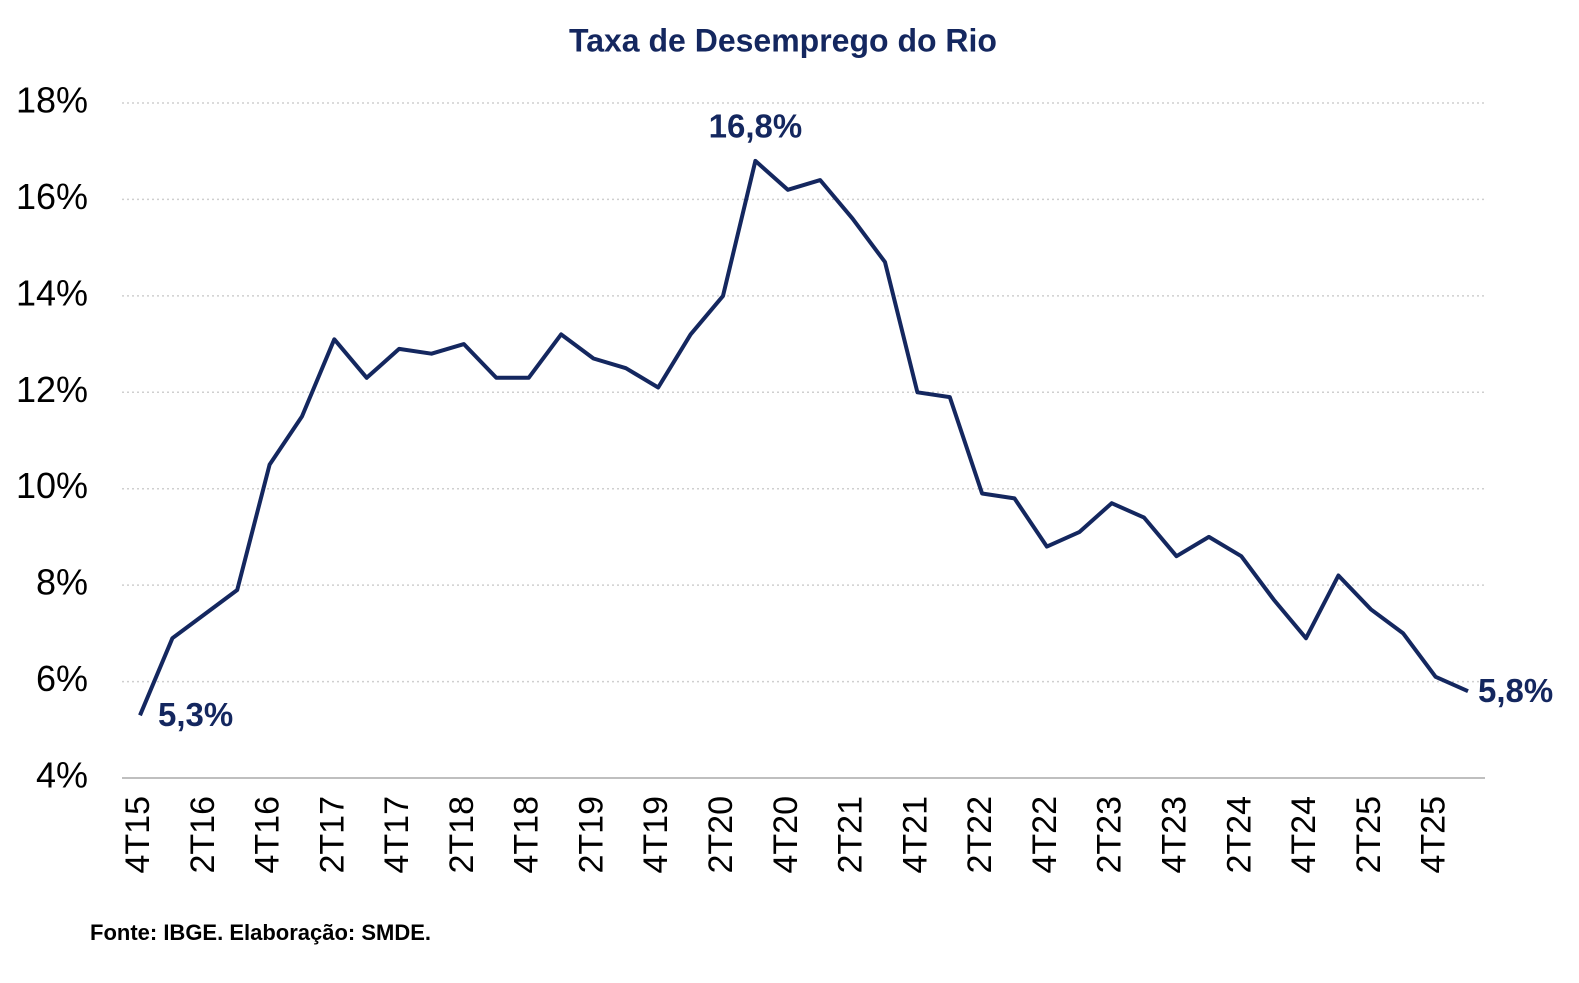 This screenshot has height=983, width=1579. I want to click on y-tick-label: 14%, so click(52, 292).